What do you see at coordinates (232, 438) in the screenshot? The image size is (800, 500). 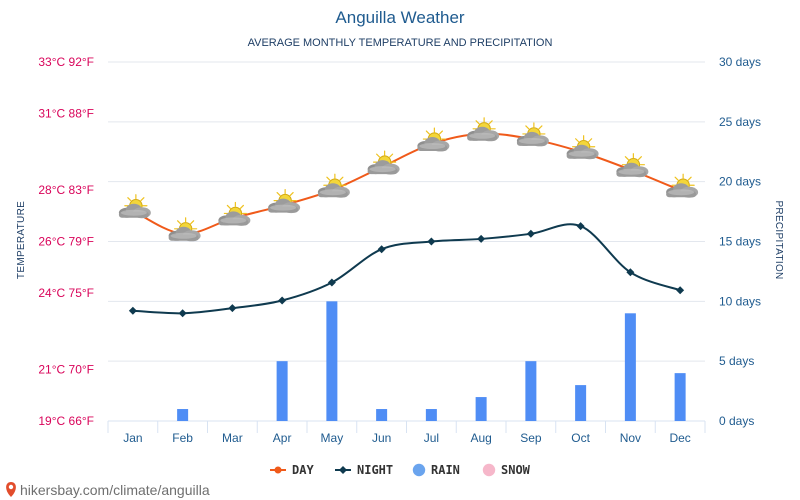 I see `x-axis-label: Mar` at bounding box center [232, 438].